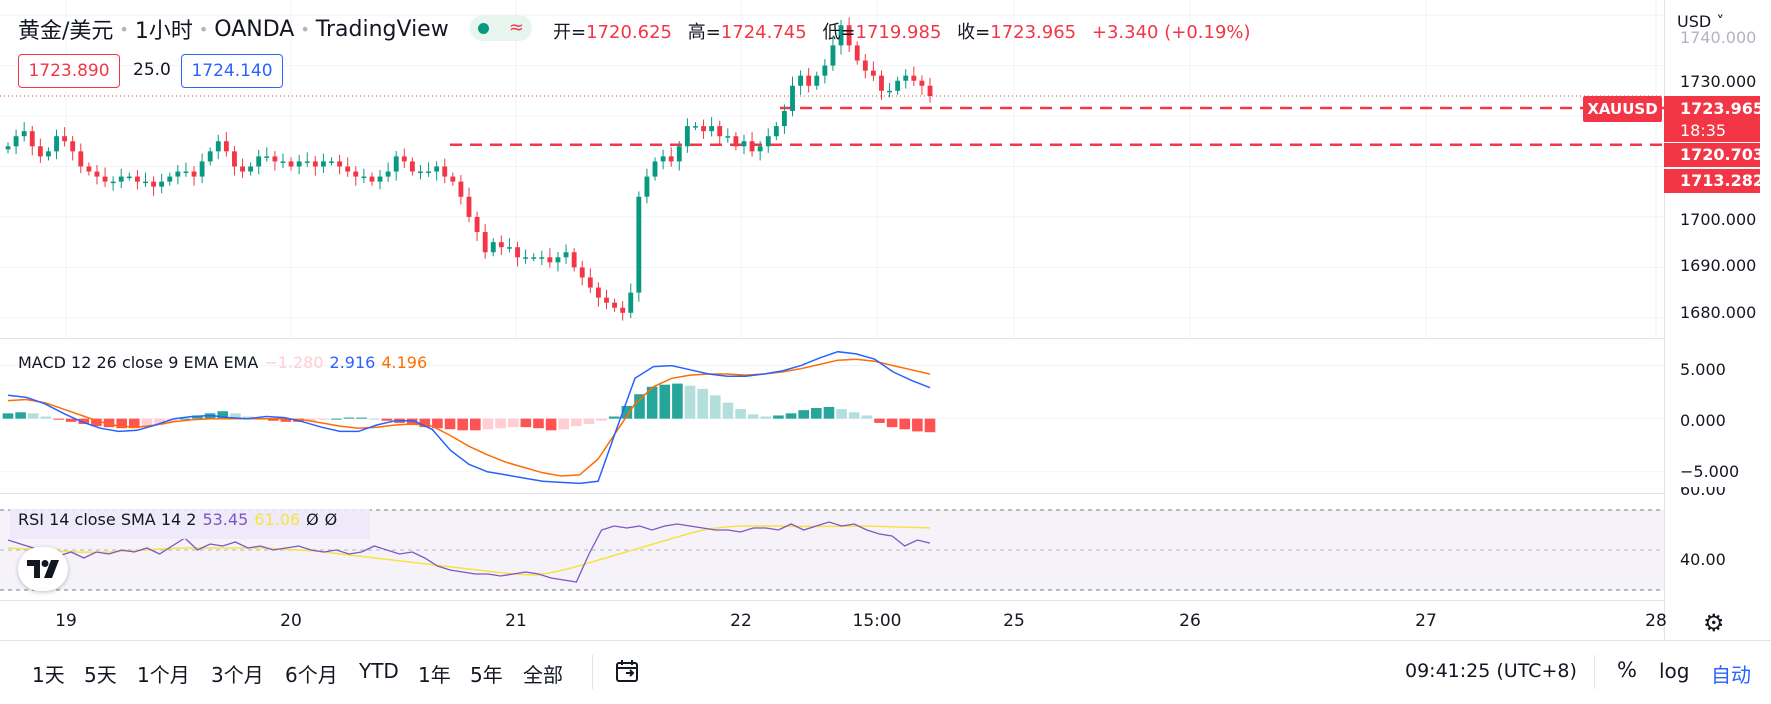 Image resolution: width=1771 pixels, height=704 pixels. Describe the element at coordinates (232, 71) in the screenshot. I see `buy-price-button: 1724.140` at that location.